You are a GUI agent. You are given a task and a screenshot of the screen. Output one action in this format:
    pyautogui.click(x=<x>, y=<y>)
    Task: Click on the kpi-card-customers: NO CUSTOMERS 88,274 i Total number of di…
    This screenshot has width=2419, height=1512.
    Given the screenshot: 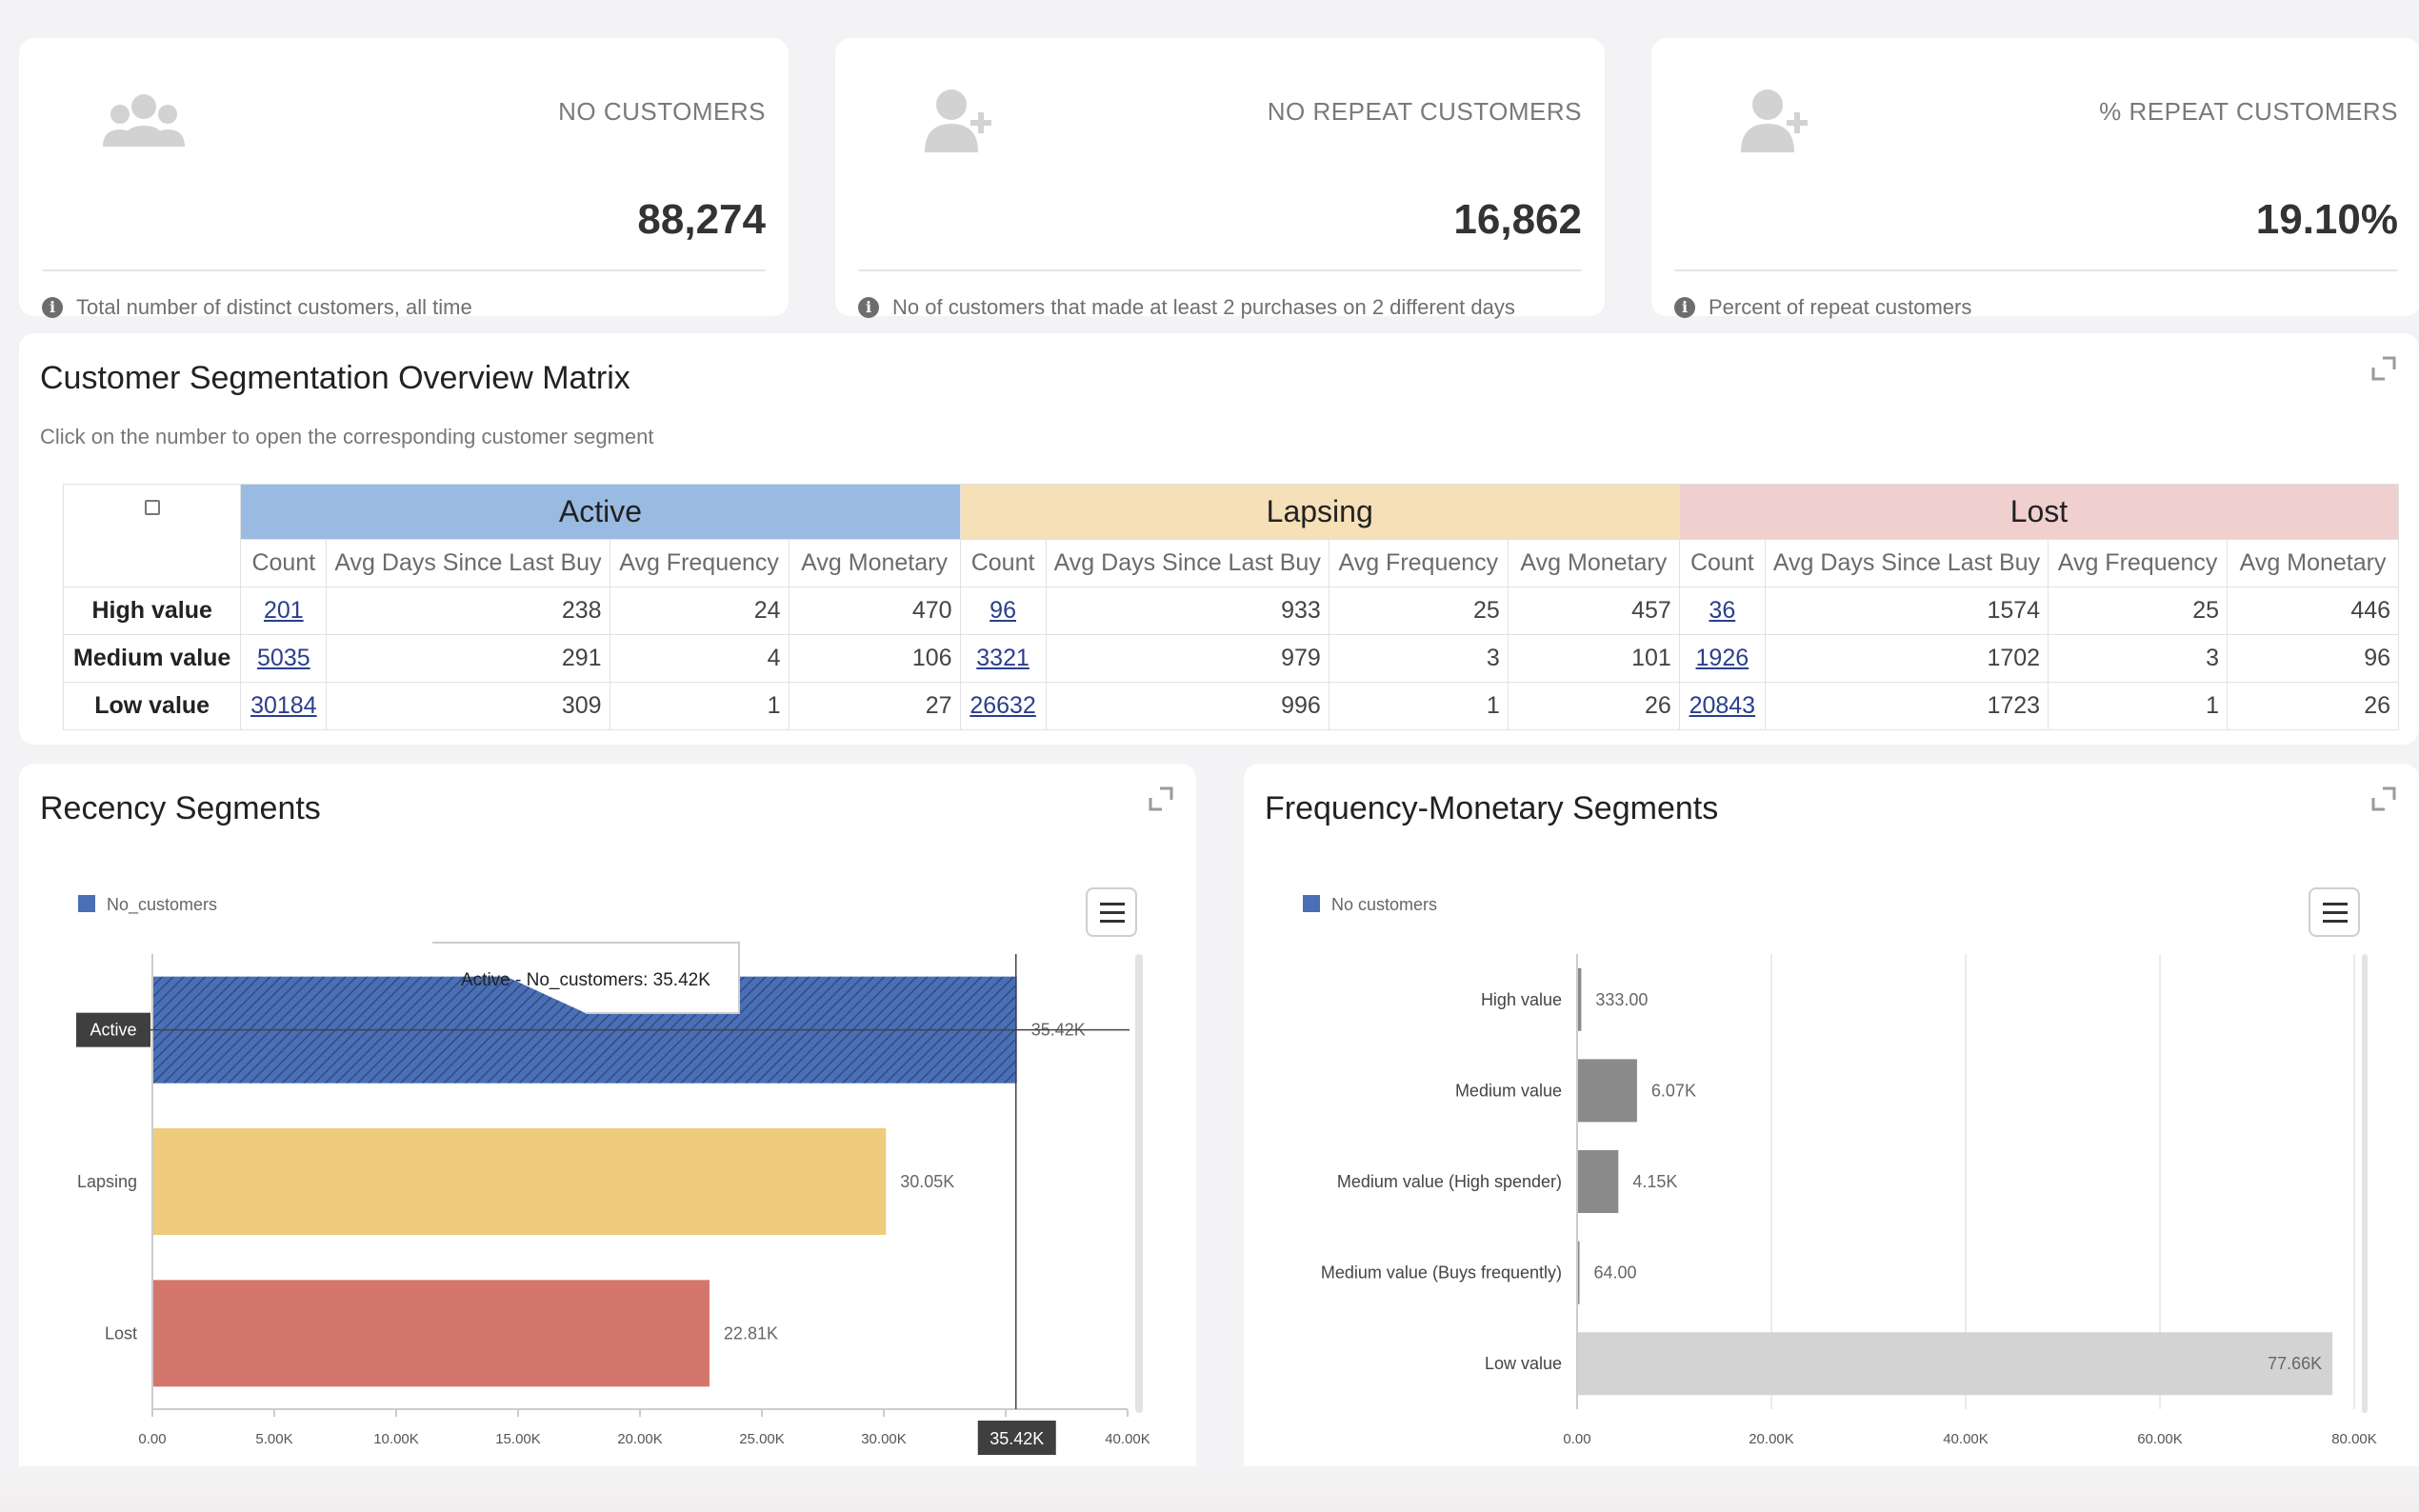 What is the action you would take?
    pyautogui.click(x=404, y=178)
    